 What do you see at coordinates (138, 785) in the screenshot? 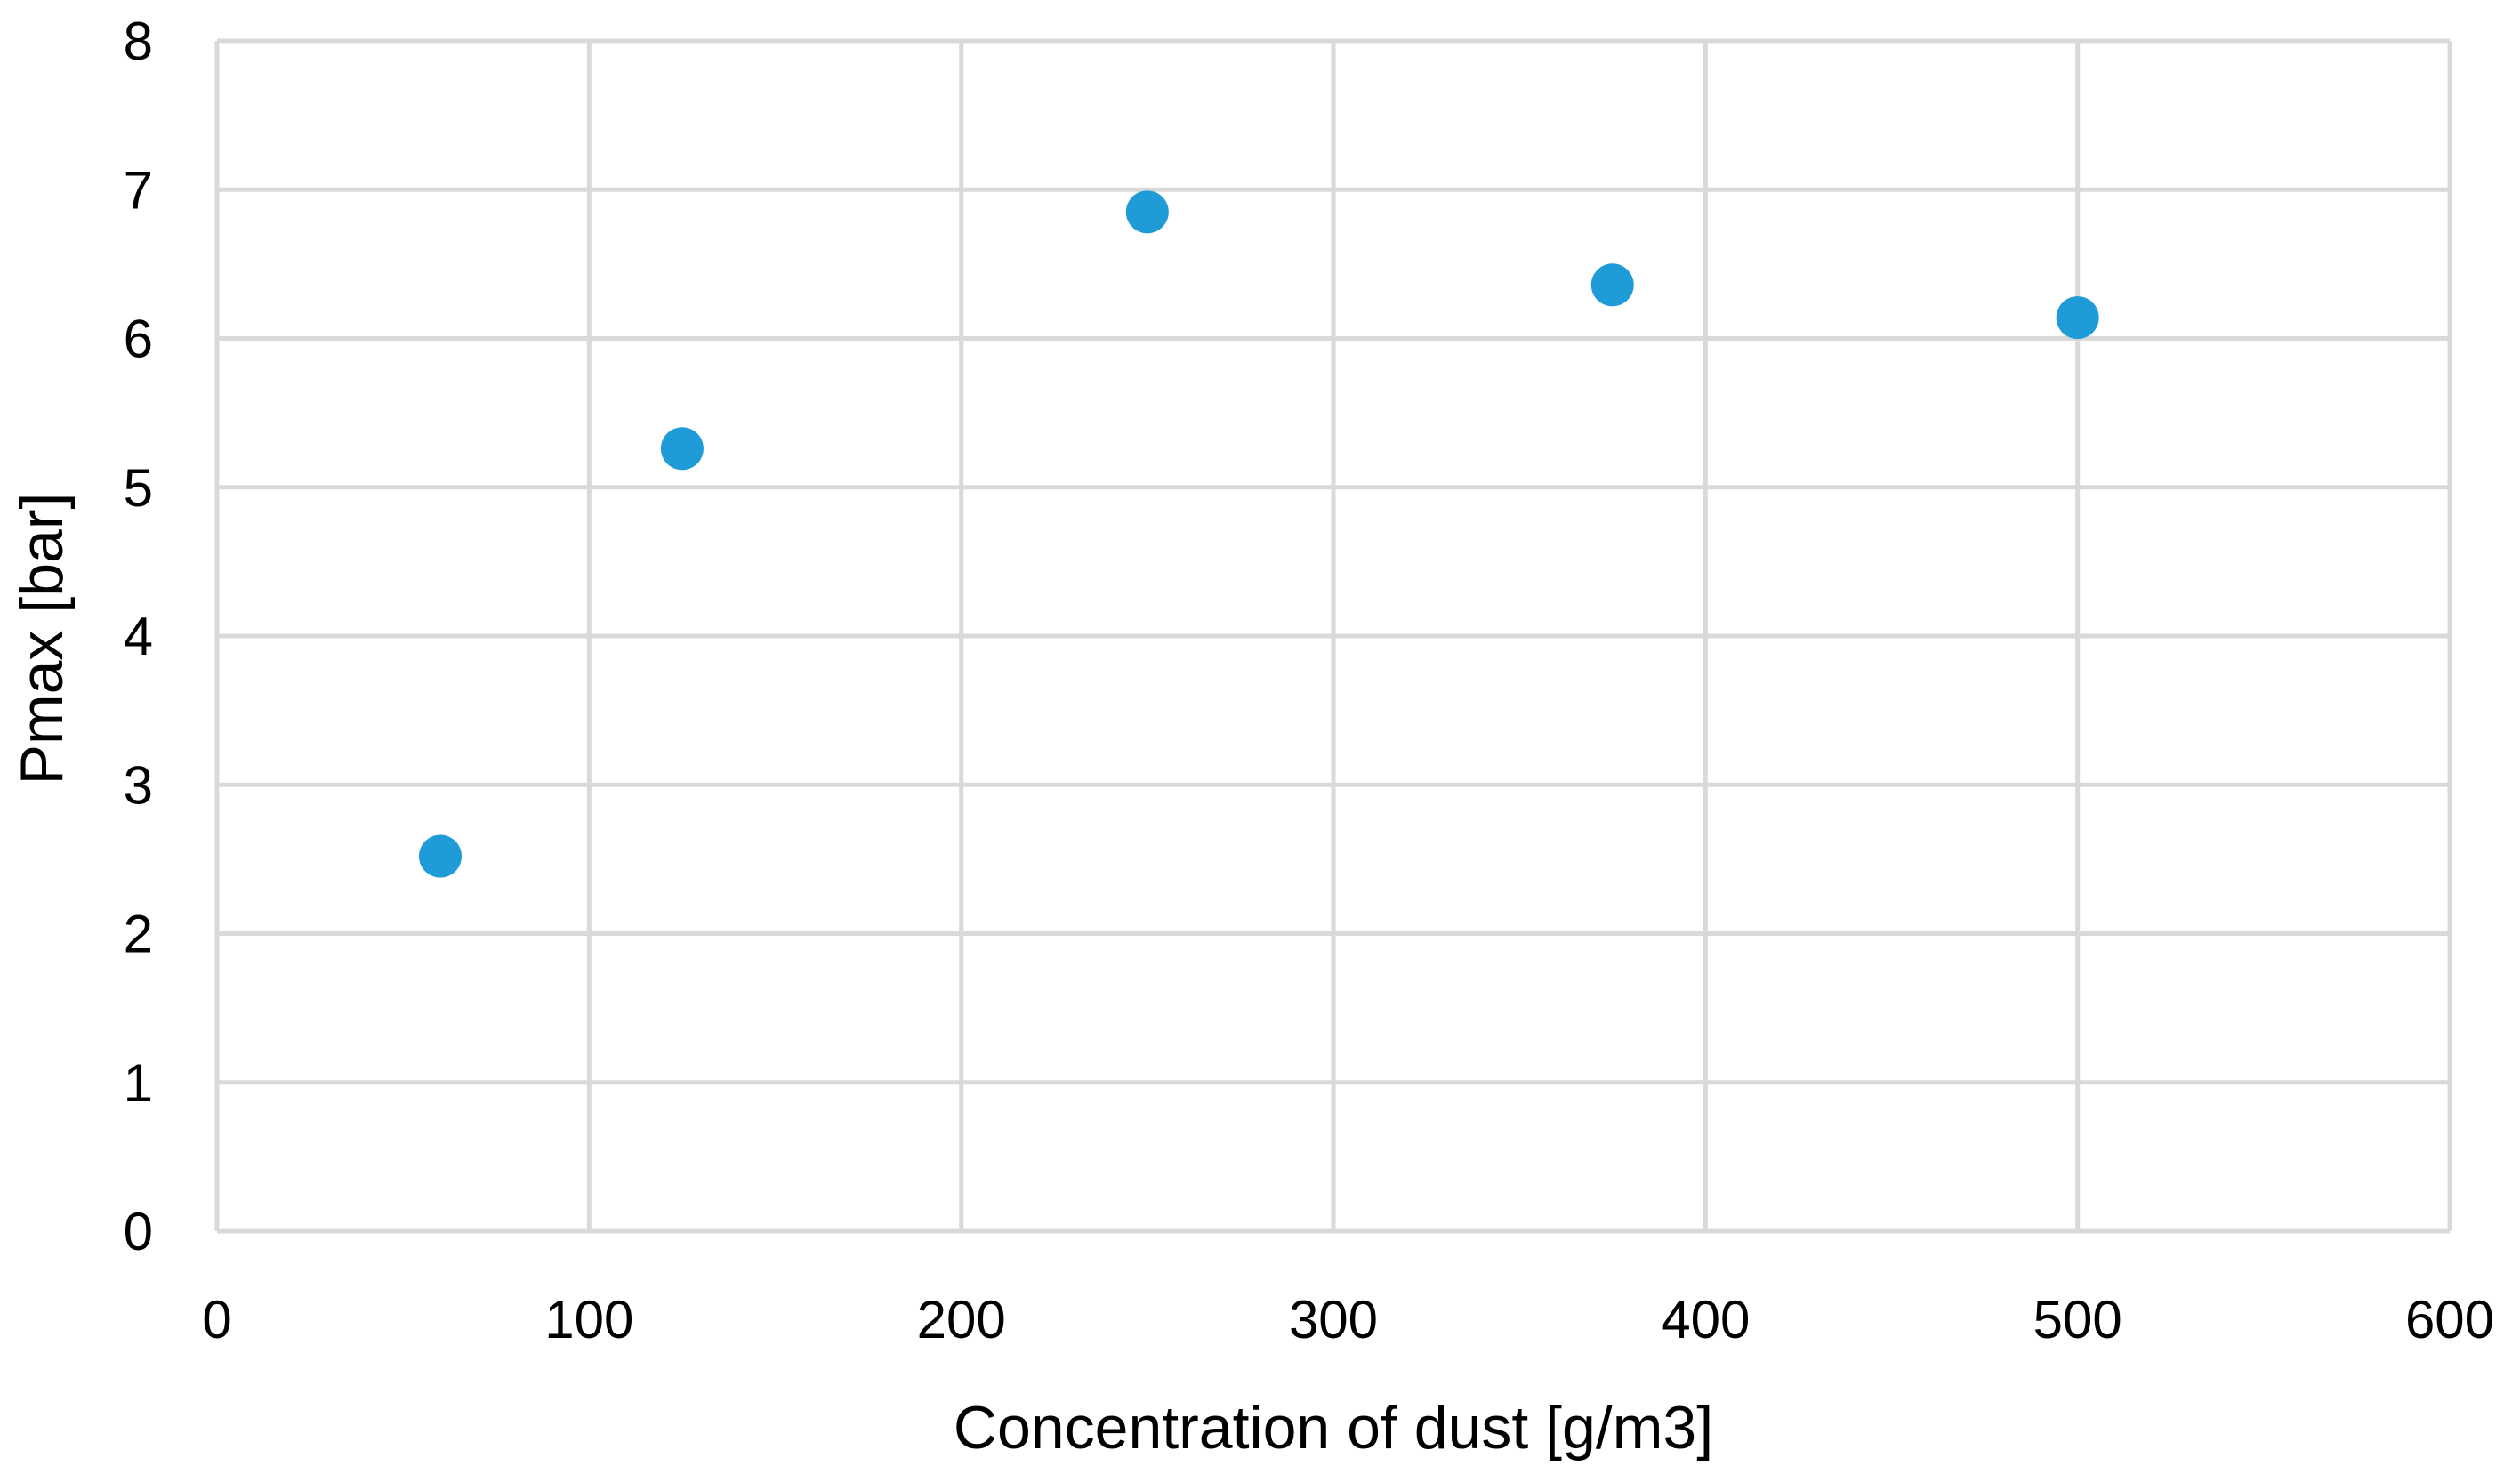
I see `y-tick-label: 3` at bounding box center [138, 785].